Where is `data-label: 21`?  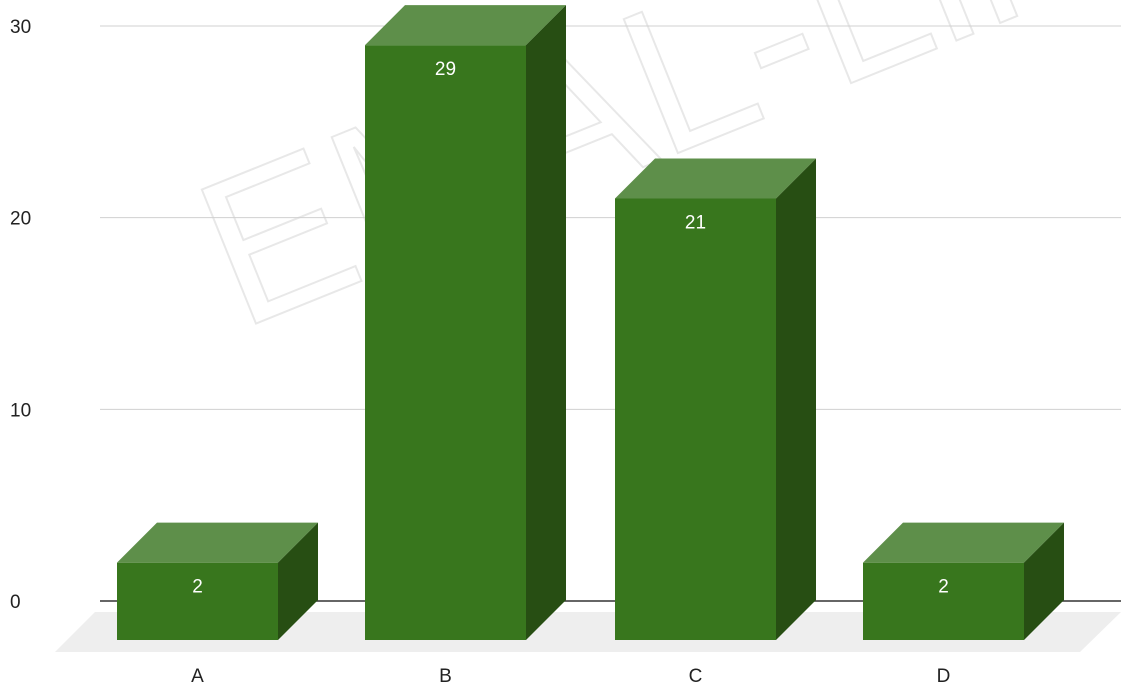
data-label: 21 is located at coordinates (695, 223).